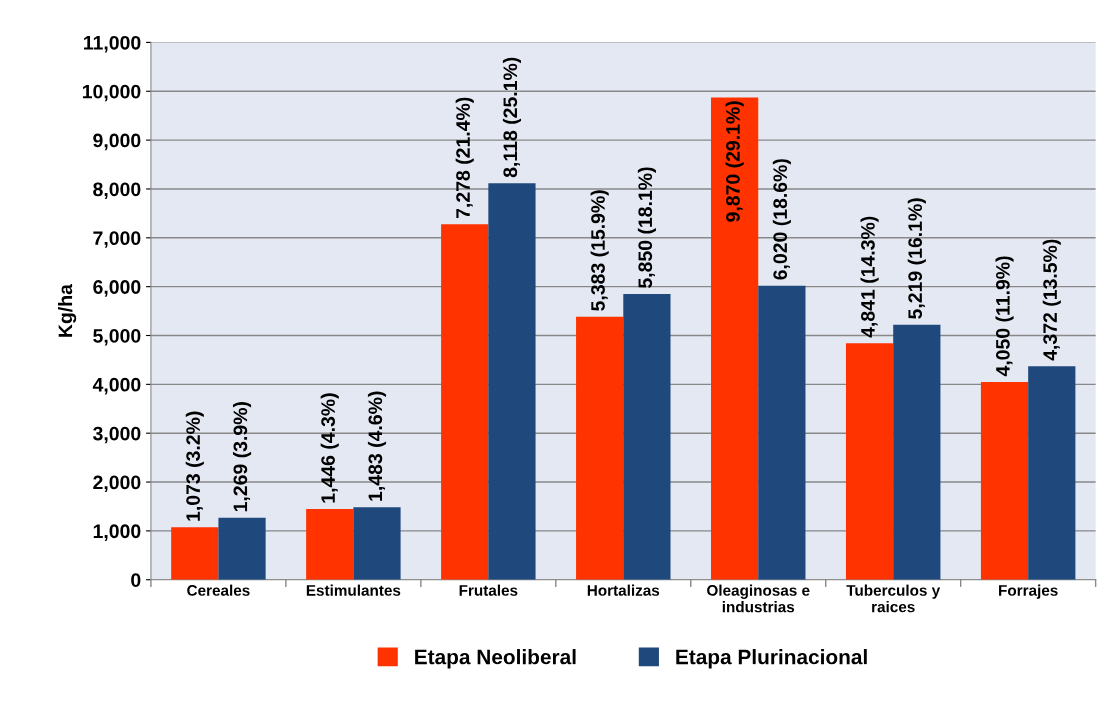 The height and width of the screenshot is (707, 1118). What do you see at coordinates (893, 598) in the screenshot?
I see `x-tick-label: Tuberculos y raices` at bounding box center [893, 598].